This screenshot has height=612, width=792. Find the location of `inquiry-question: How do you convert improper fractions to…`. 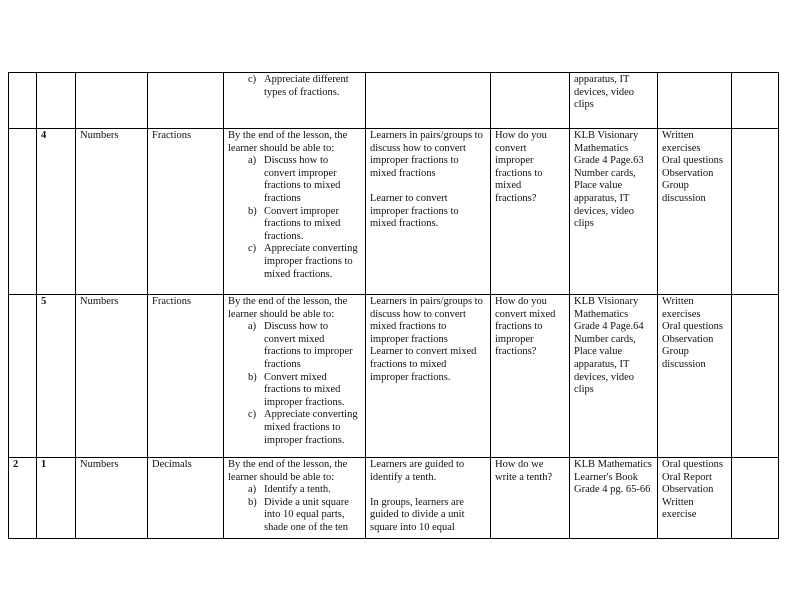

inquiry-question: How do you convert improper fractions to… is located at coordinates (521, 167).